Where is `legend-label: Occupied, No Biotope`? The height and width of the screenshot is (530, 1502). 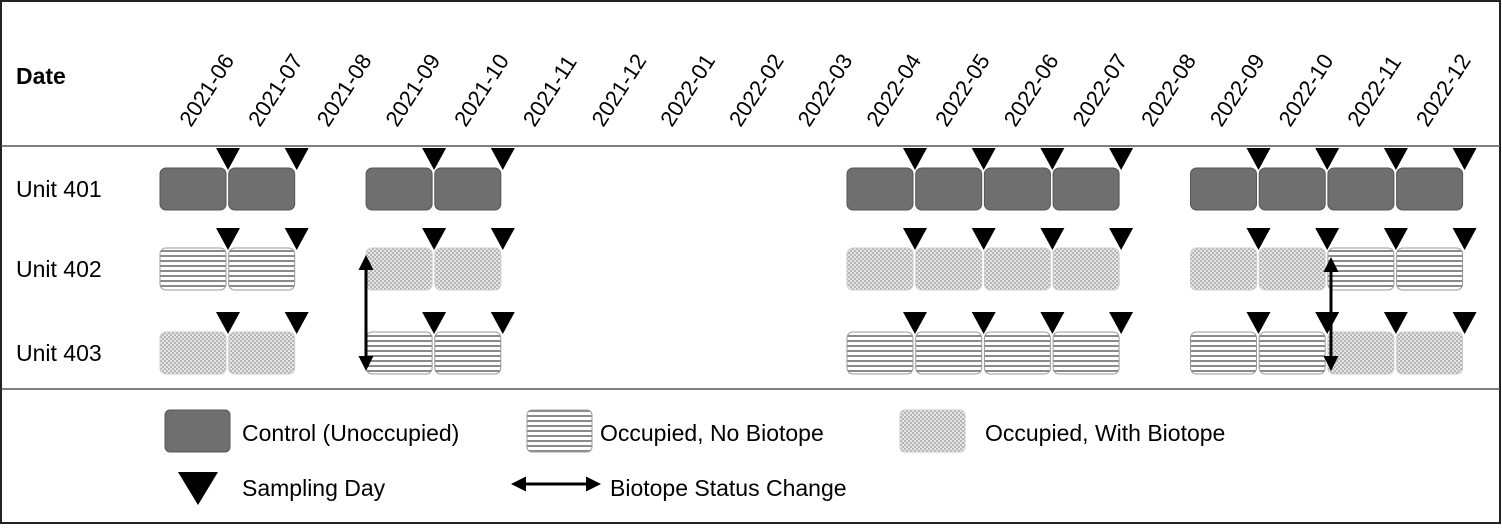
legend-label: Occupied, No Biotope is located at coordinates (712, 433).